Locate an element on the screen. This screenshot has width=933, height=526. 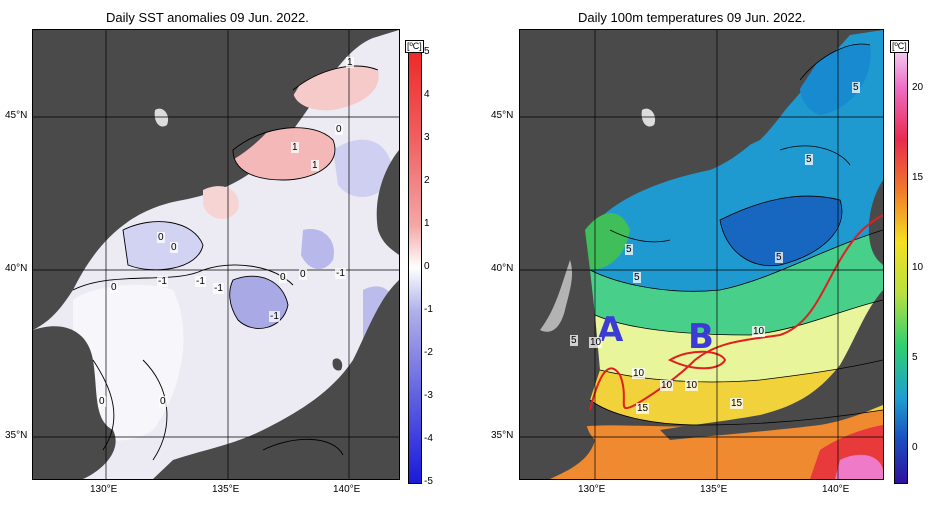
colorbar-tick-label: -1 is located at coordinates (428, 309).